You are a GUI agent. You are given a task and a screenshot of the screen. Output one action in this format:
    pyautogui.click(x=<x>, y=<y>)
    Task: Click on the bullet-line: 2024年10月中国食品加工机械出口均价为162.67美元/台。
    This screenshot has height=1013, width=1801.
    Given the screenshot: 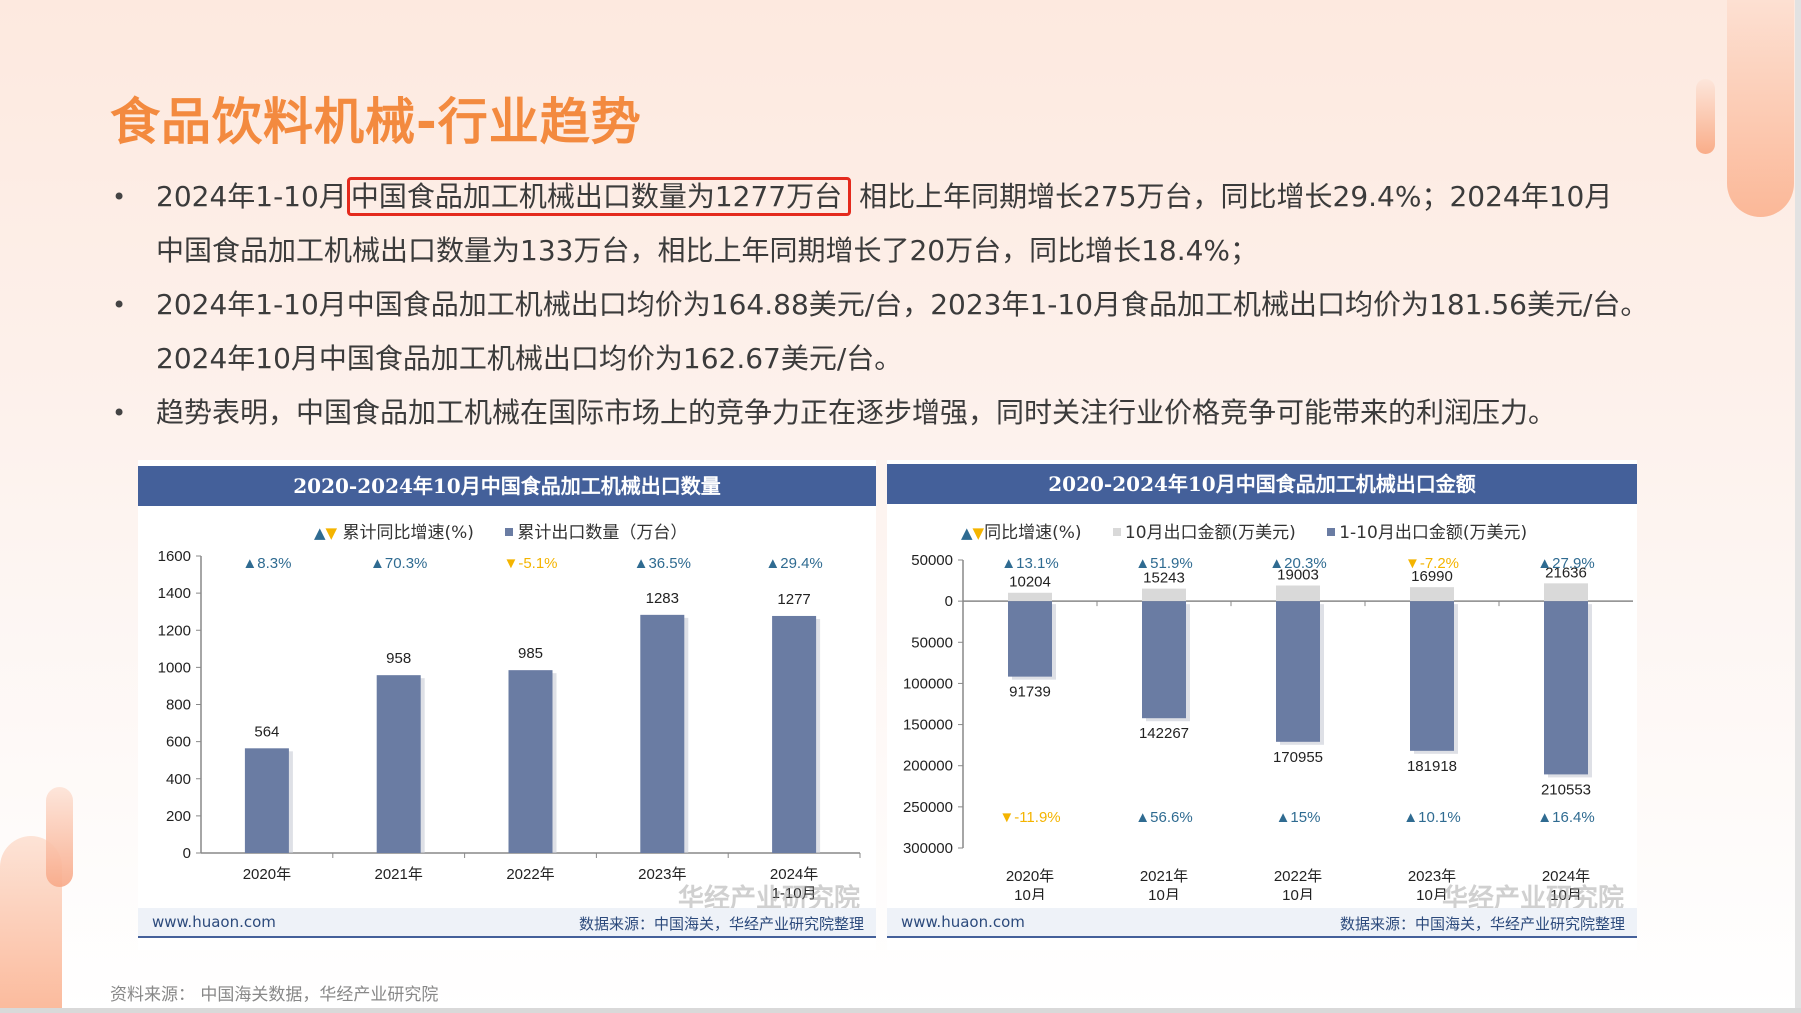 What is the action you would take?
    pyautogui.click(x=529, y=358)
    